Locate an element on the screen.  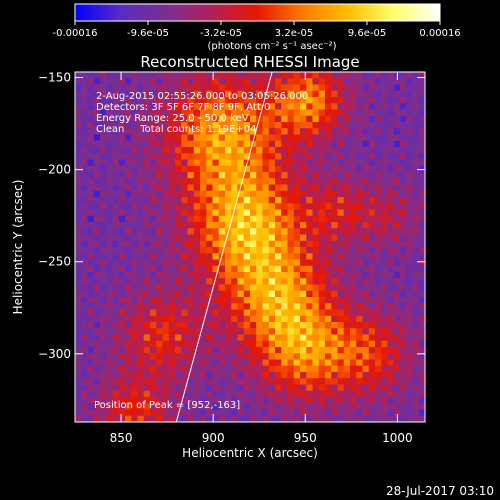
y-tick-label: −200 is located at coordinates (54, 170).